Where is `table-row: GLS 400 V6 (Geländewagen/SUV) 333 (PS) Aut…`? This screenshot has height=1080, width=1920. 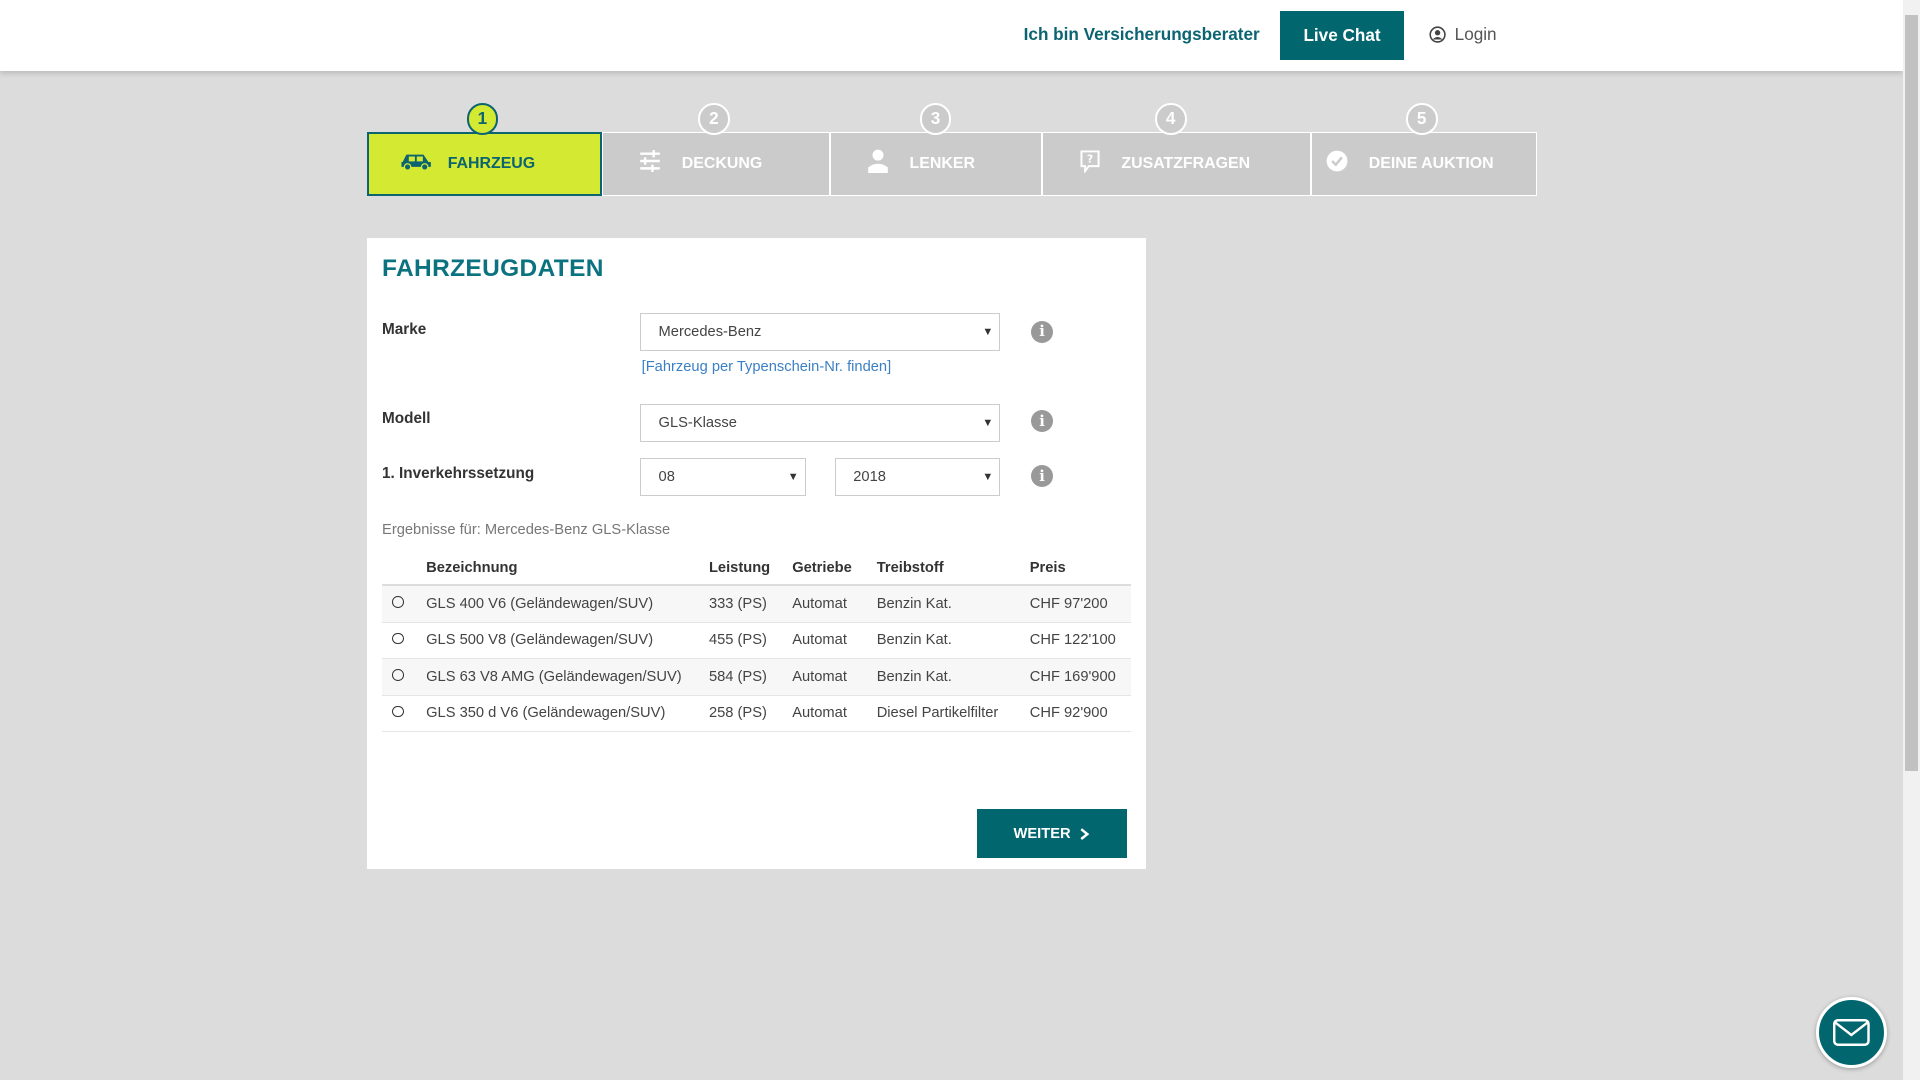 table-row: GLS 400 V6 (Geländewagen/SUV) 333 (PS) Aut… is located at coordinates (757, 604).